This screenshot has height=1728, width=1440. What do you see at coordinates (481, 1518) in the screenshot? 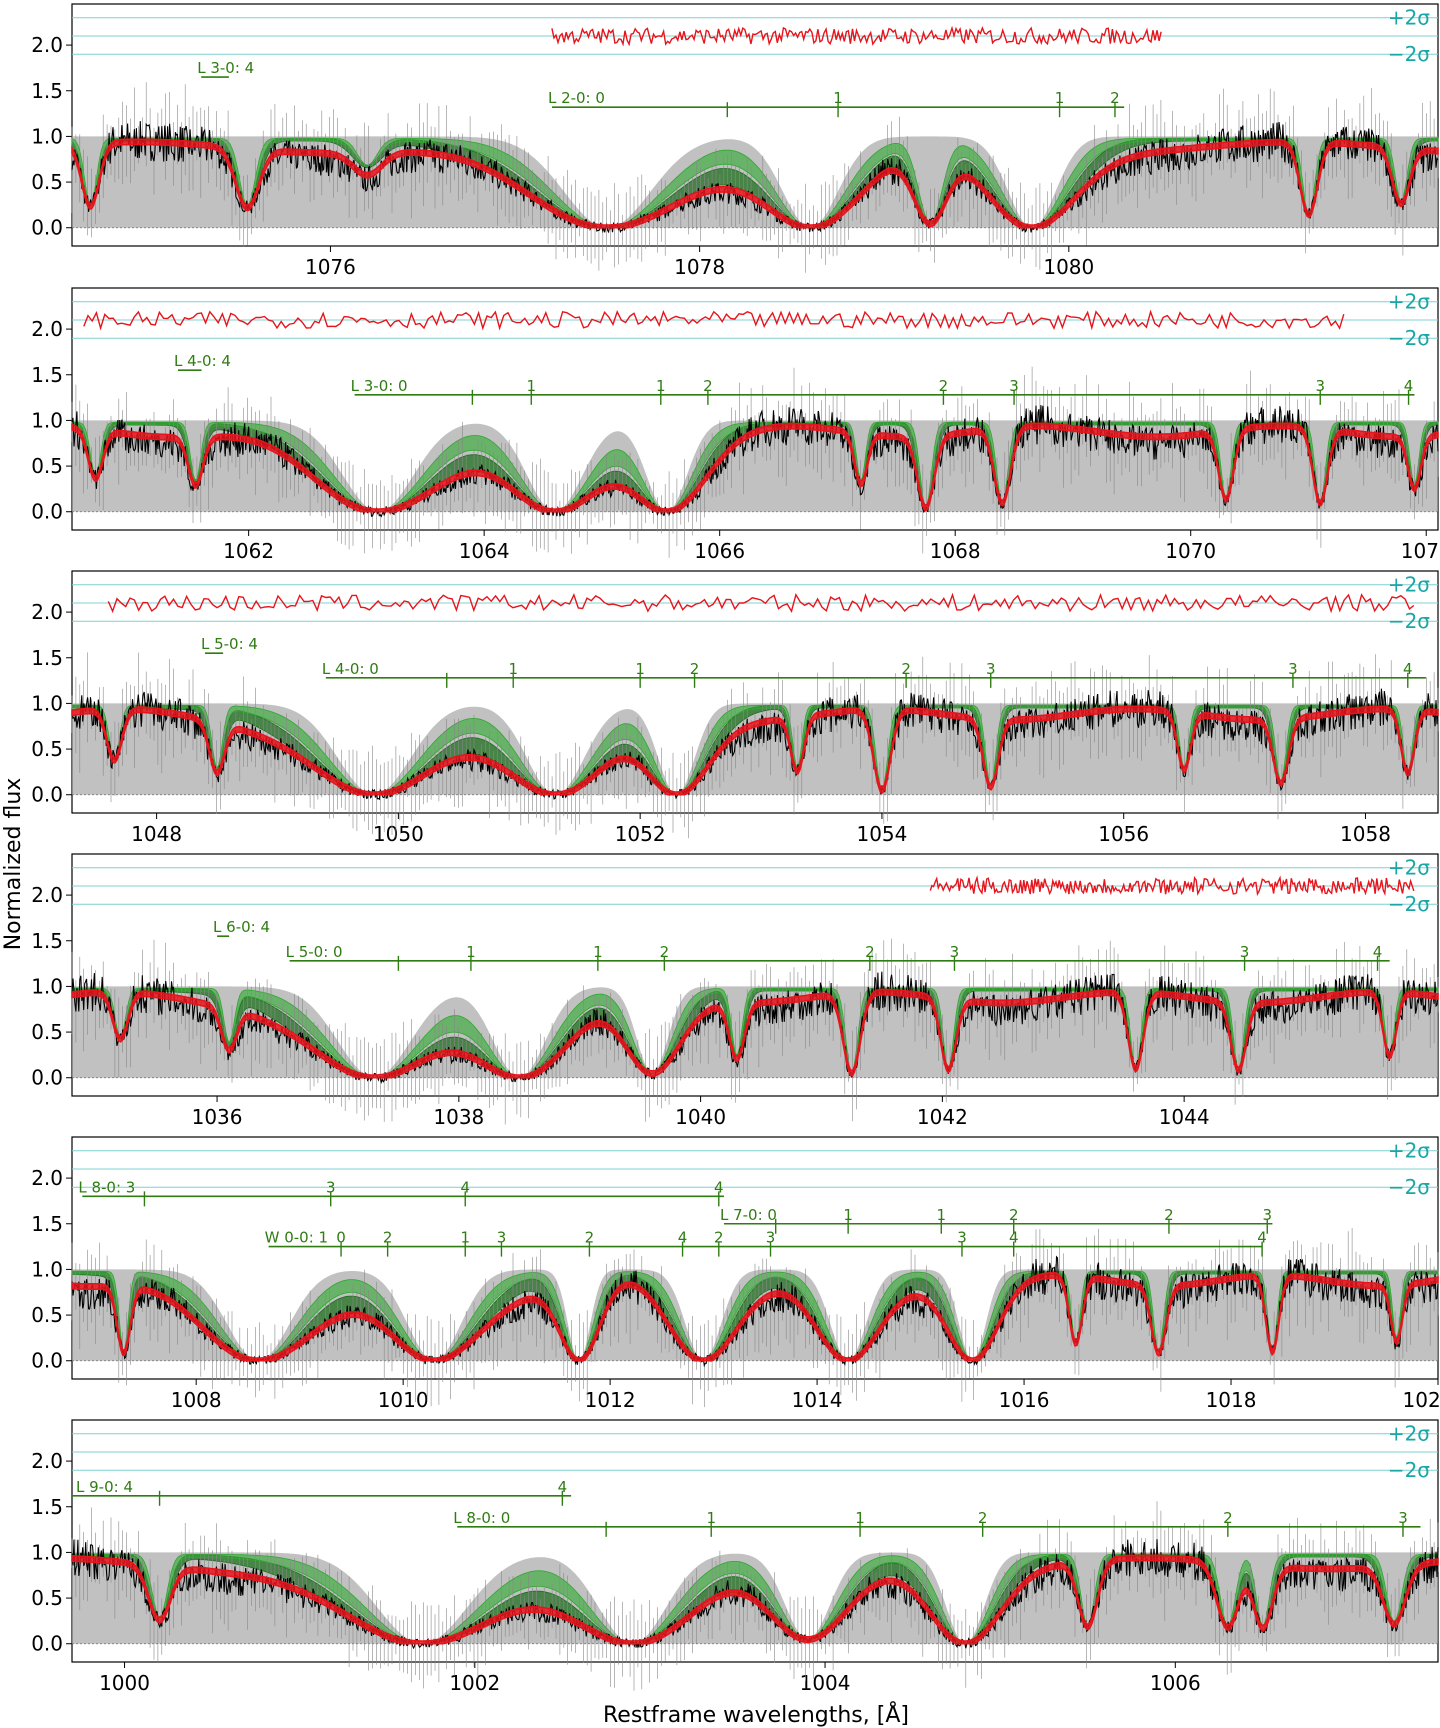
I see `line-set-label: L 8-0: 0` at bounding box center [481, 1518].